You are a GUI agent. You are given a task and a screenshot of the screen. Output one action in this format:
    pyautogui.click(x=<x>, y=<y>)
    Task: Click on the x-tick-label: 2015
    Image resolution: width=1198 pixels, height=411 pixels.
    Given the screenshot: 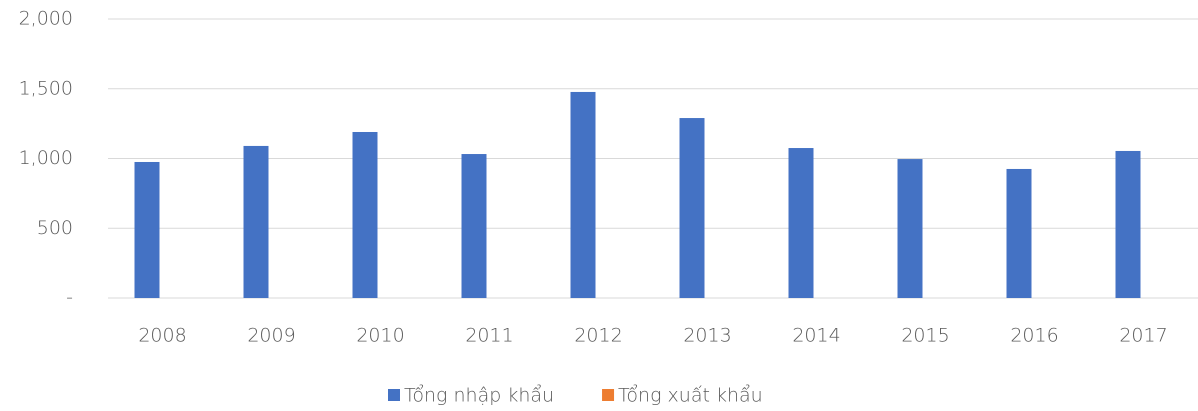 What is the action you would take?
    pyautogui.click(x=925, y=336)
    